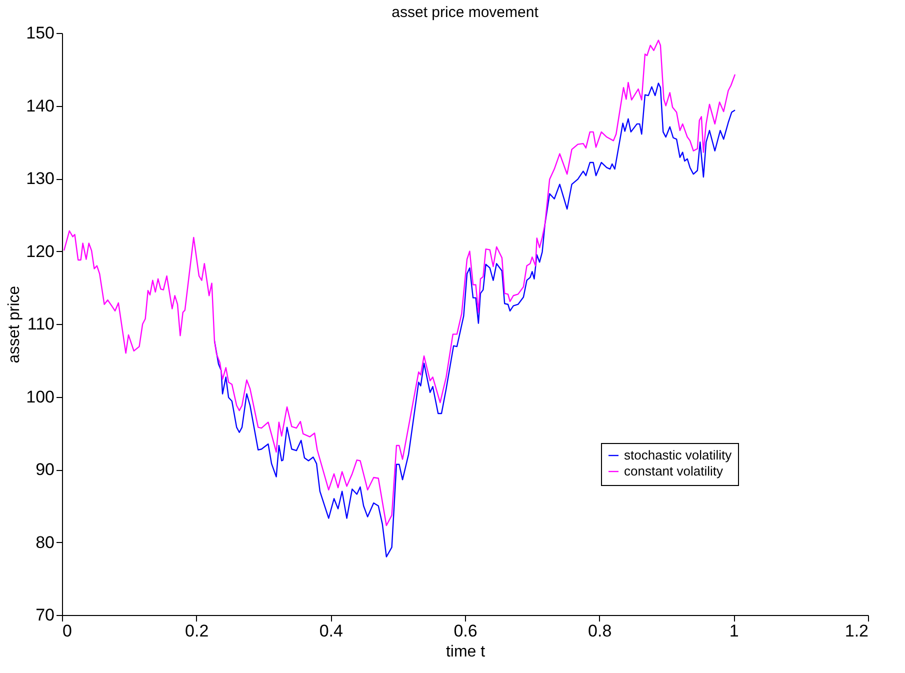 The width and height of the screenshot is (905, 673). Describe the element at coordinates (45, 615) in the screenshot. I see `y-tick-label: 70` at that location.